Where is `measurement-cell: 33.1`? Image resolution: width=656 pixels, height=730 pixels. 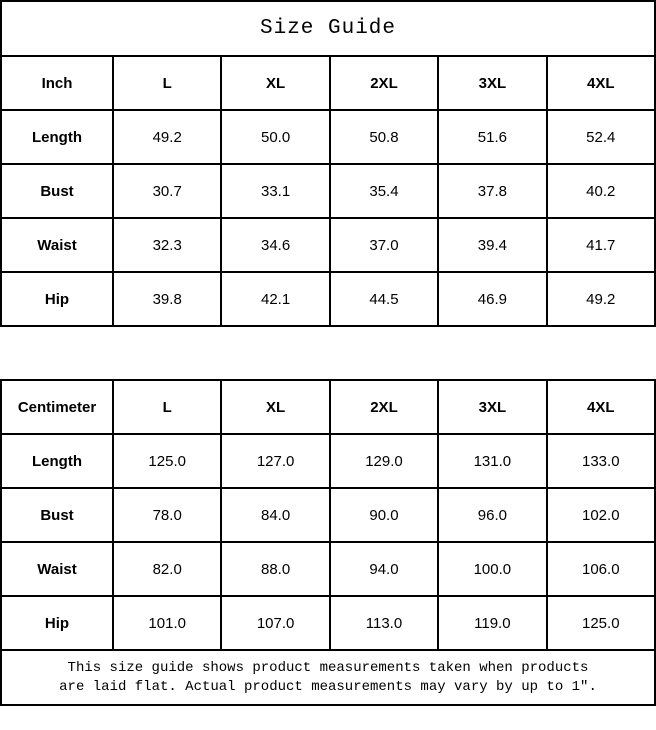
measurement-cell: 33.1 is located at coordinates (275, 191).